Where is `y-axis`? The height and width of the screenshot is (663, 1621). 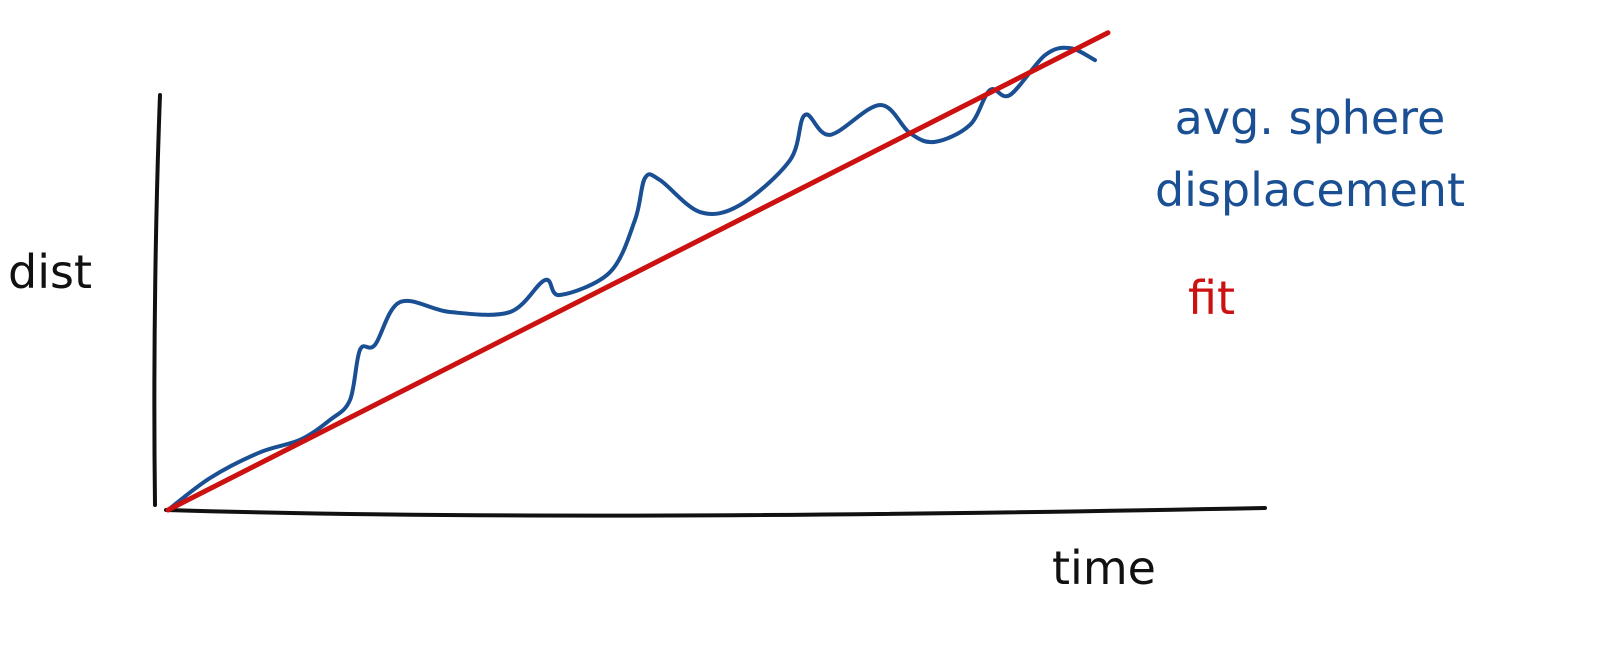 y-axis is located at coordinates (157, 300).